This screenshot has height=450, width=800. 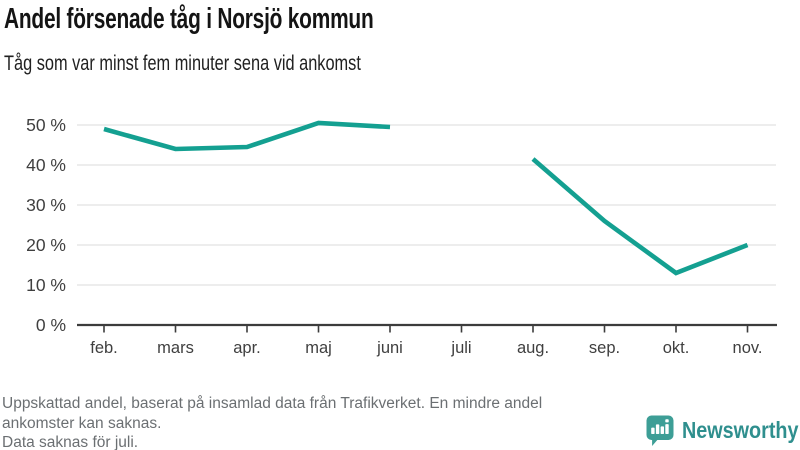 What do you see at coordinates (46, 285) in the screenshot?
I see `y-tick-label: 10 %` at bounding box center [46, 285].